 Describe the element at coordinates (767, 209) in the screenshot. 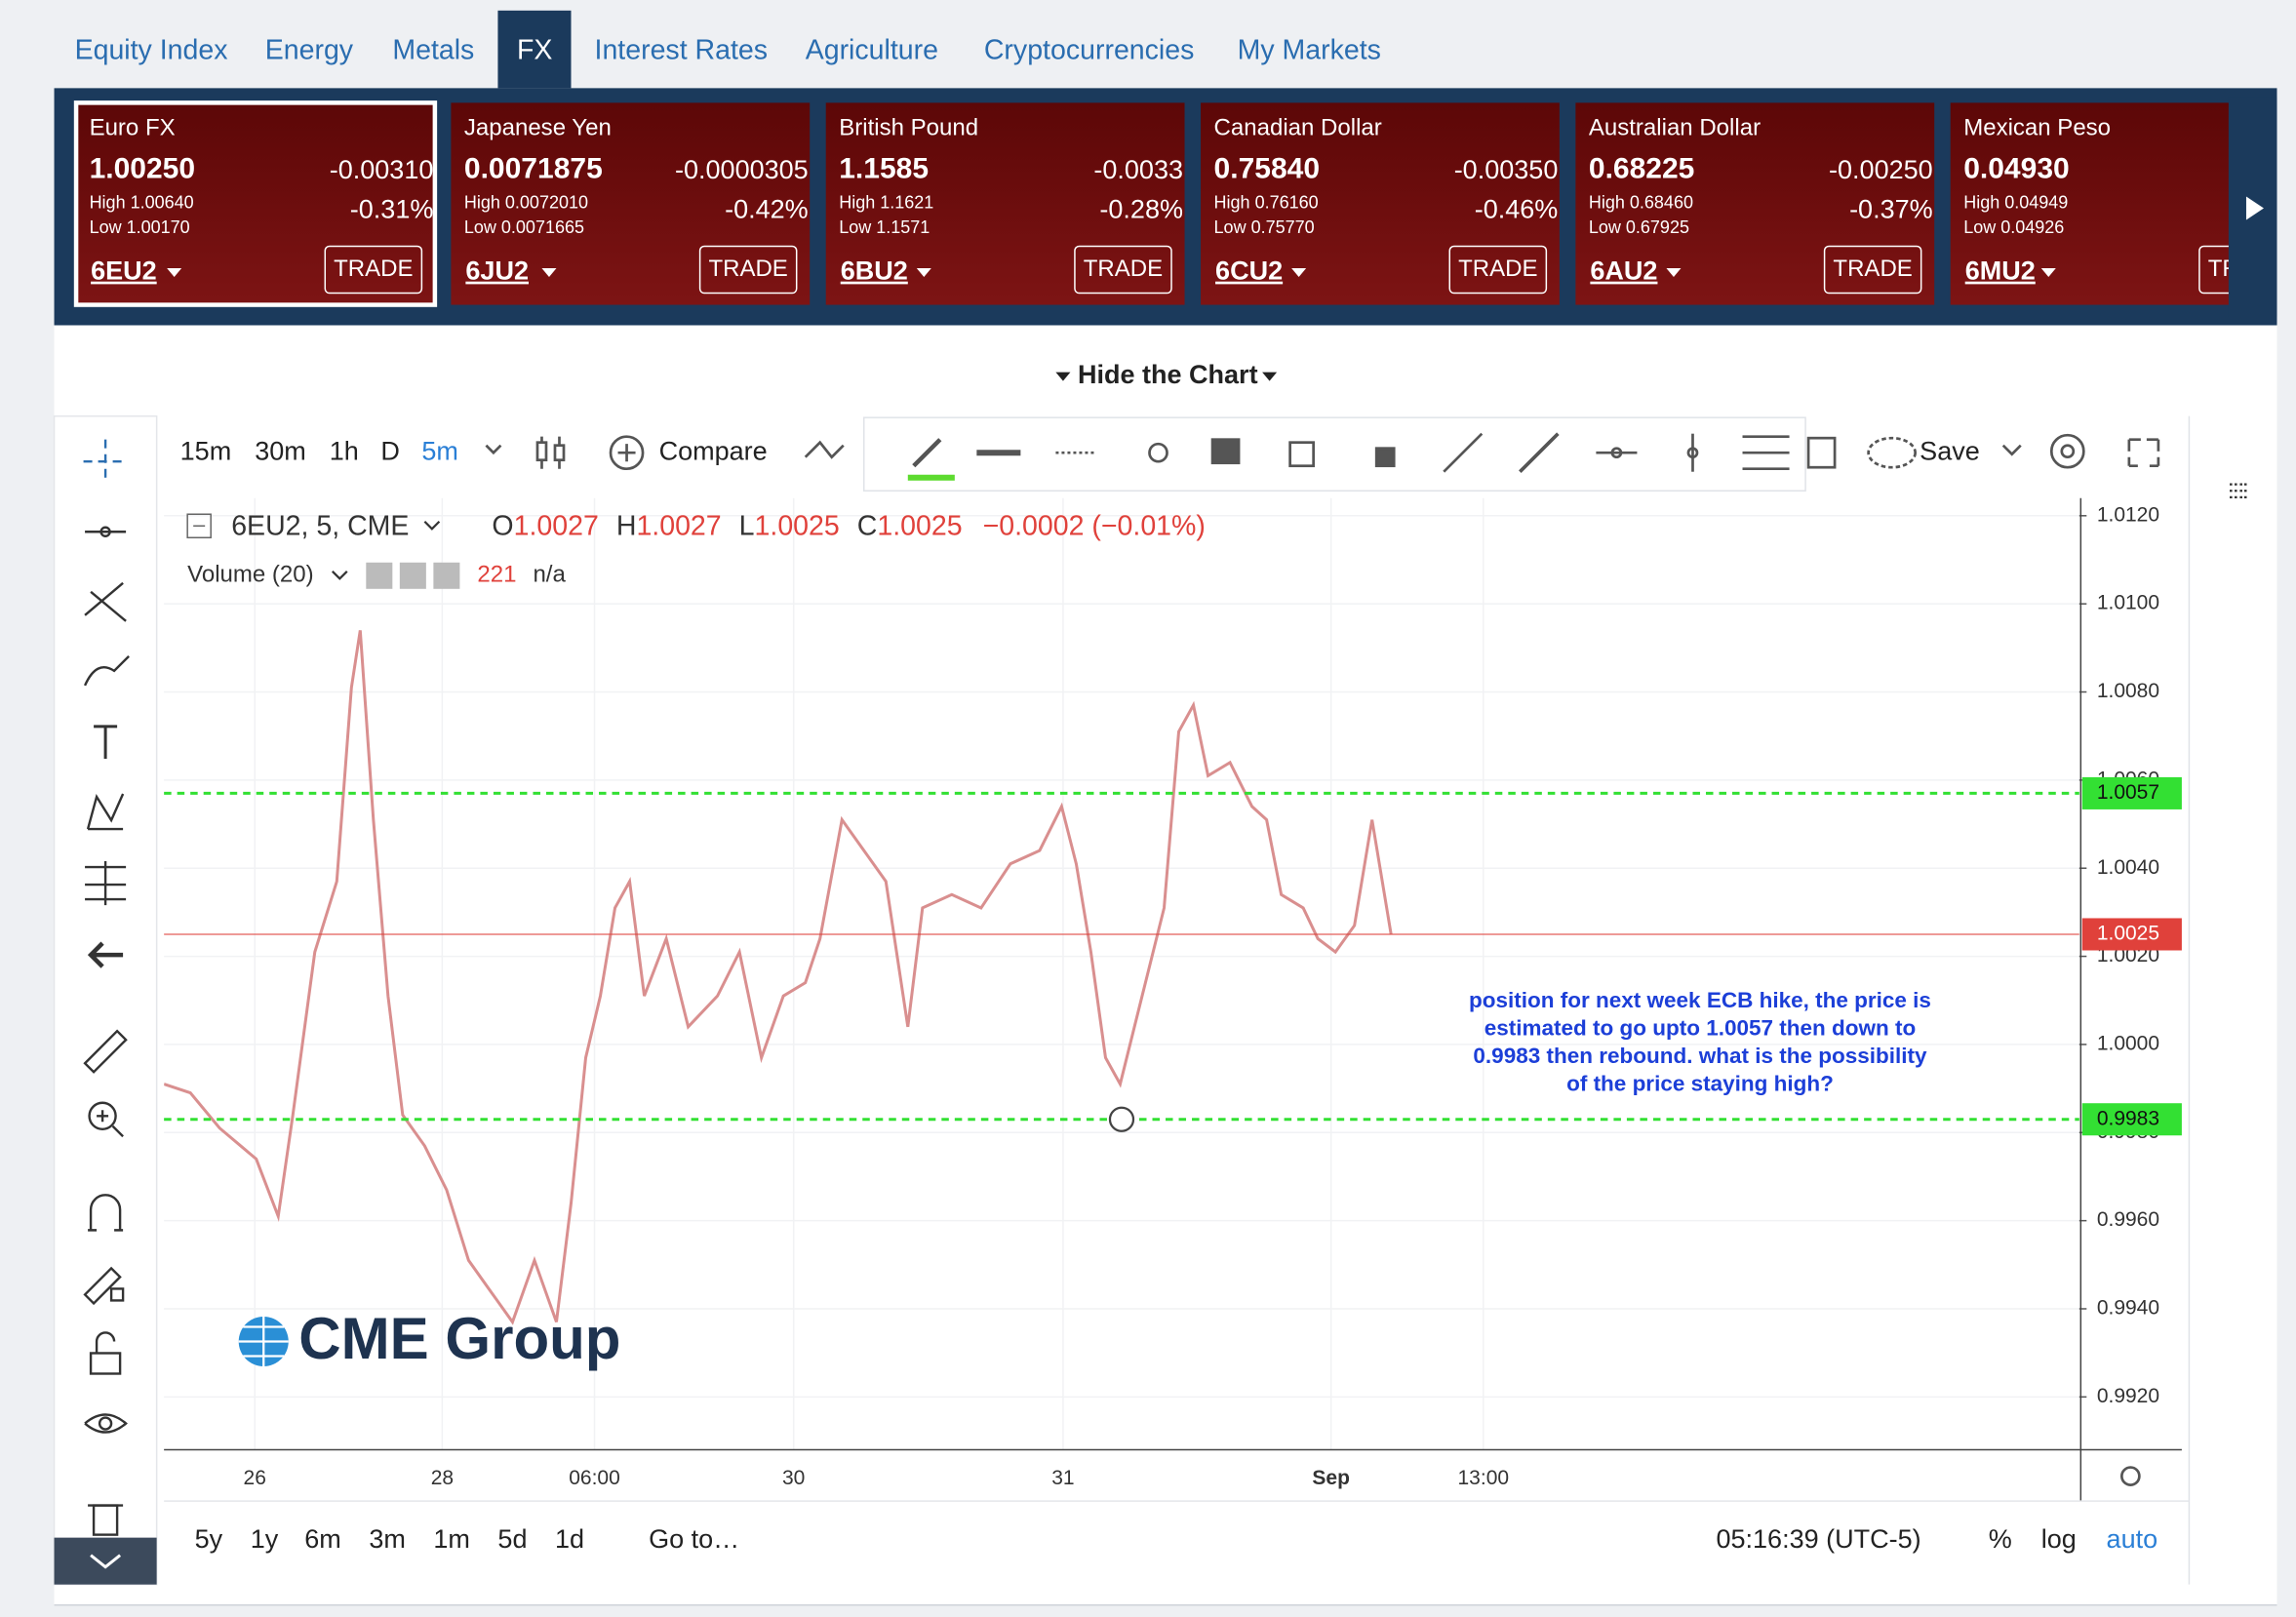

I see `ticker-change-pct: -0.42%` at that location.